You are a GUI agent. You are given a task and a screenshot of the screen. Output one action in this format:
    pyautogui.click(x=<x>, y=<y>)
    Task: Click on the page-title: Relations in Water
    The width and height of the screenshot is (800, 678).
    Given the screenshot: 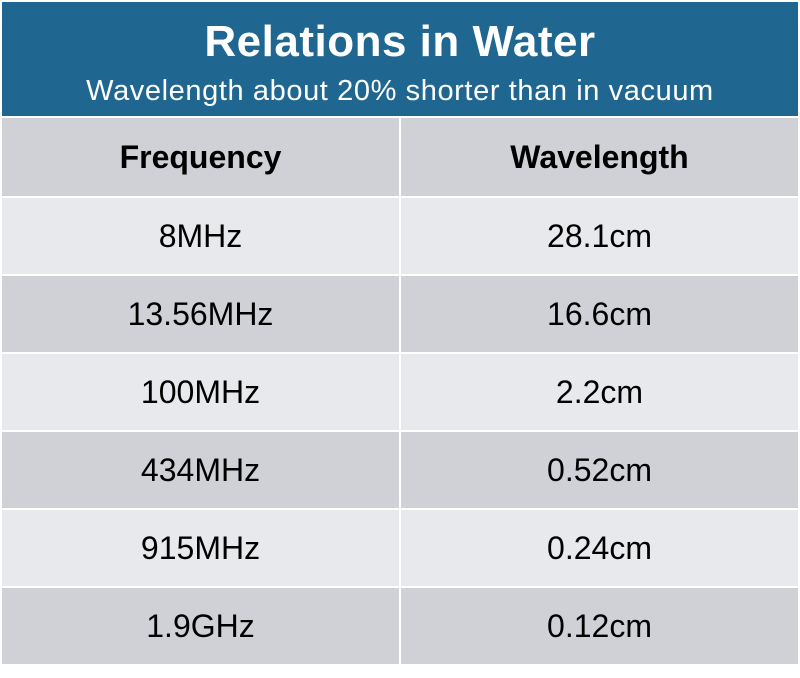 What is the action you would take?
    pyautogui.click(x=400, y=41)
    